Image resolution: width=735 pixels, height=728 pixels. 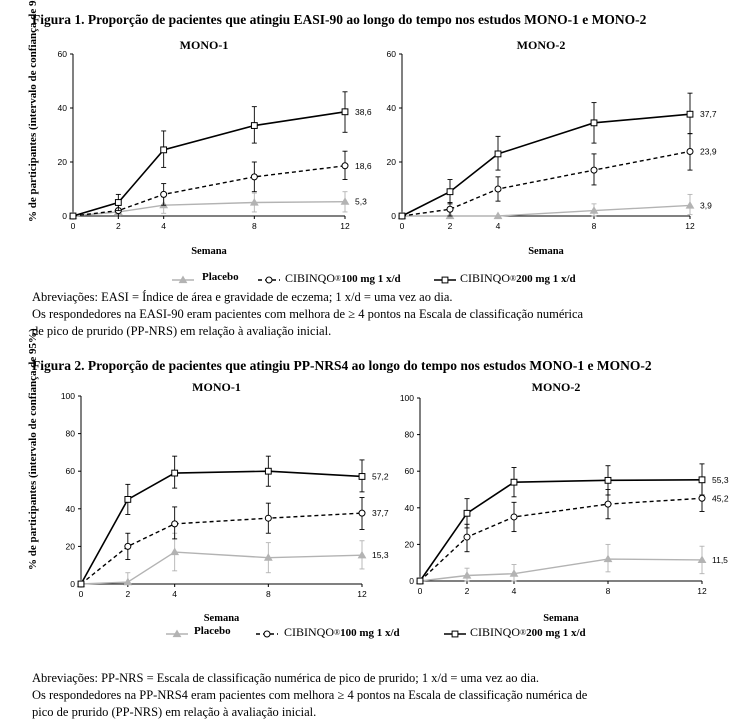 I want to click on series-placebo: 15,3, so click(x=232, y=560).